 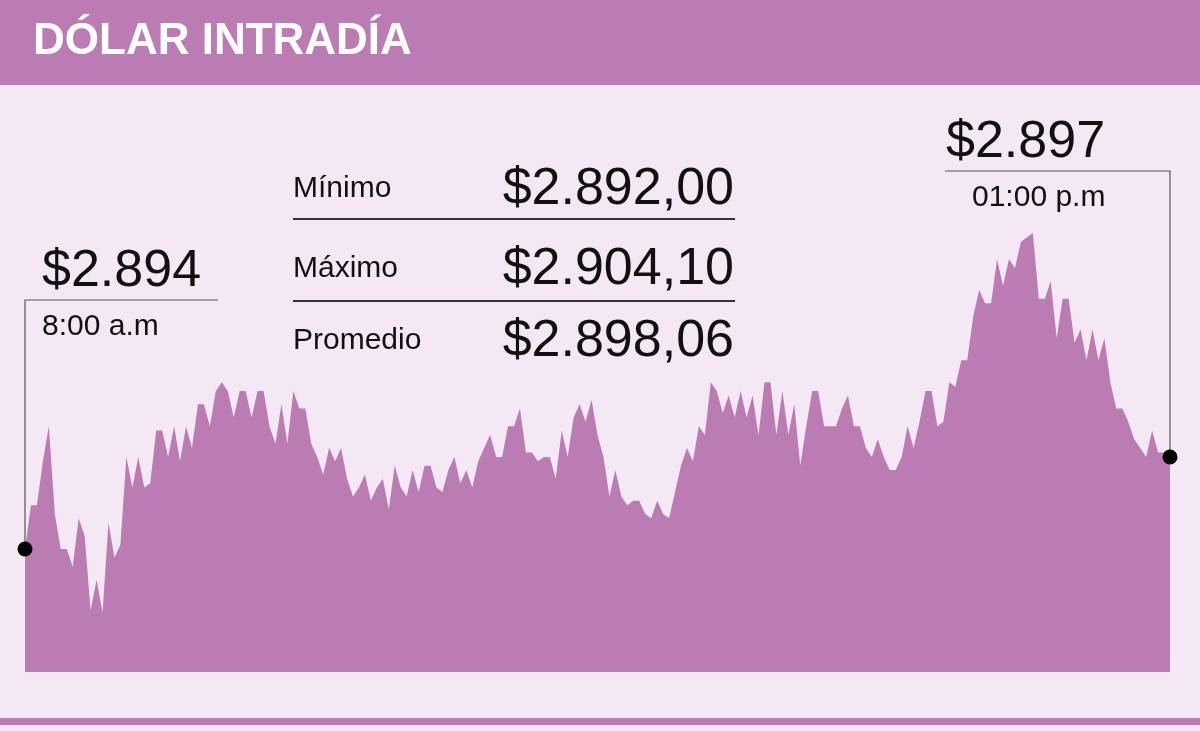 What do you see at coordinates (618, 338) in the screenshot?
I see `annotation: $2.898,06` at bounding box center [618, 338].